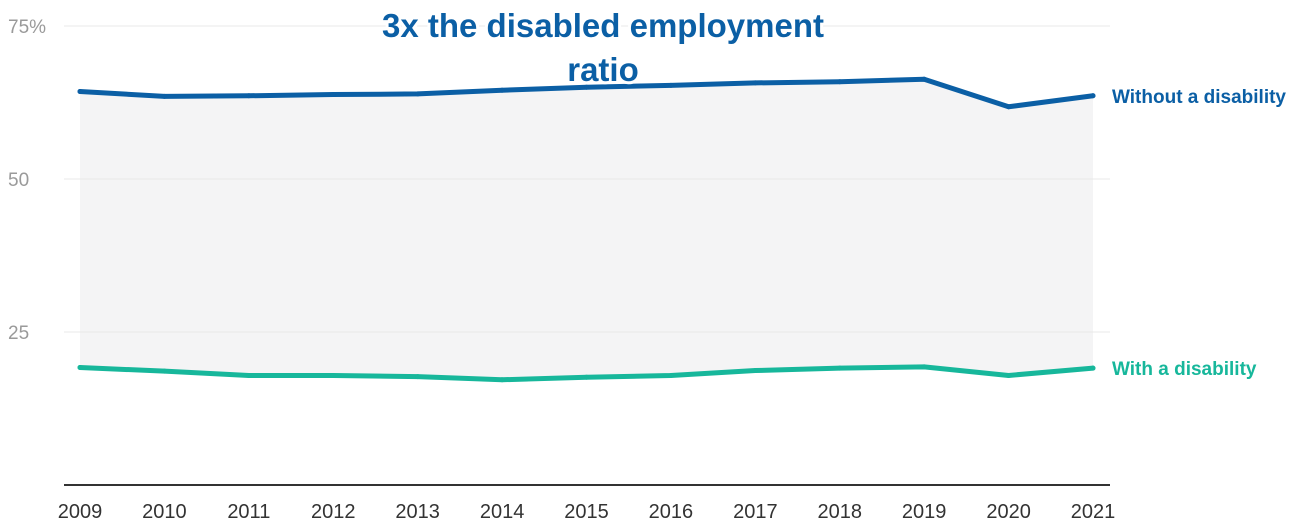 The height and width of the screenshot is (520, 1310). What do you see at coordinates (586, 93) in the screenshot?
I see `series-without-disability` at bounding box center [586, 93].